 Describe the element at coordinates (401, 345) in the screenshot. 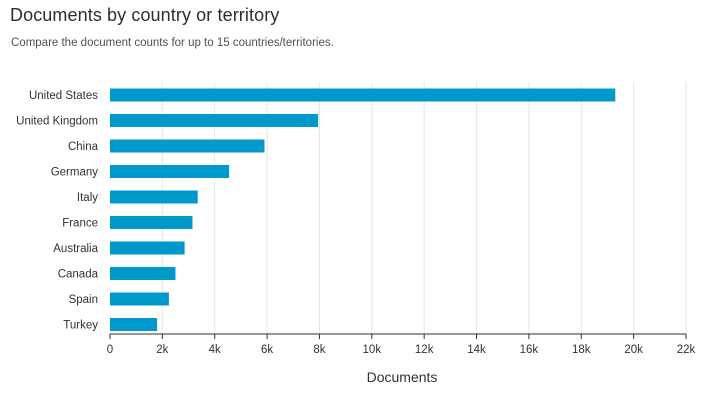

I see `x-axis-ticks: 0 2k 4k 6k 8k 10k 12k 14k 16k 18k 20k 22k` at that location.